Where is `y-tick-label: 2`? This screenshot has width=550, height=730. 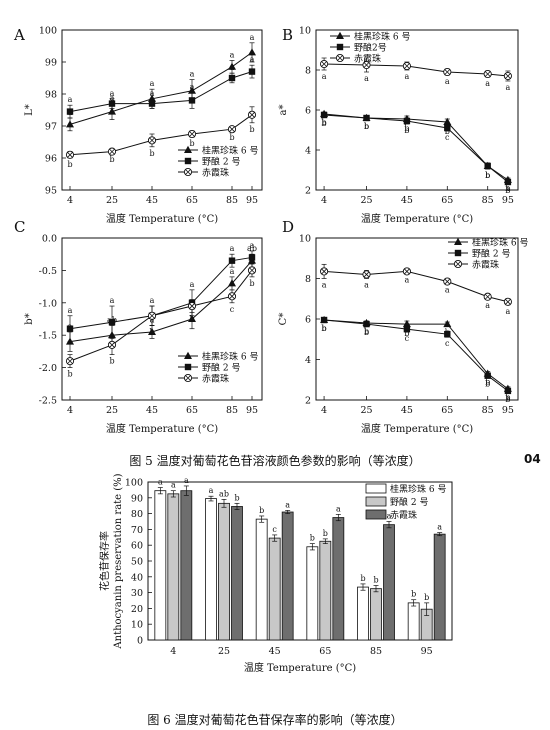 y-tick-label: 2 is located at coordinates (308, 191).